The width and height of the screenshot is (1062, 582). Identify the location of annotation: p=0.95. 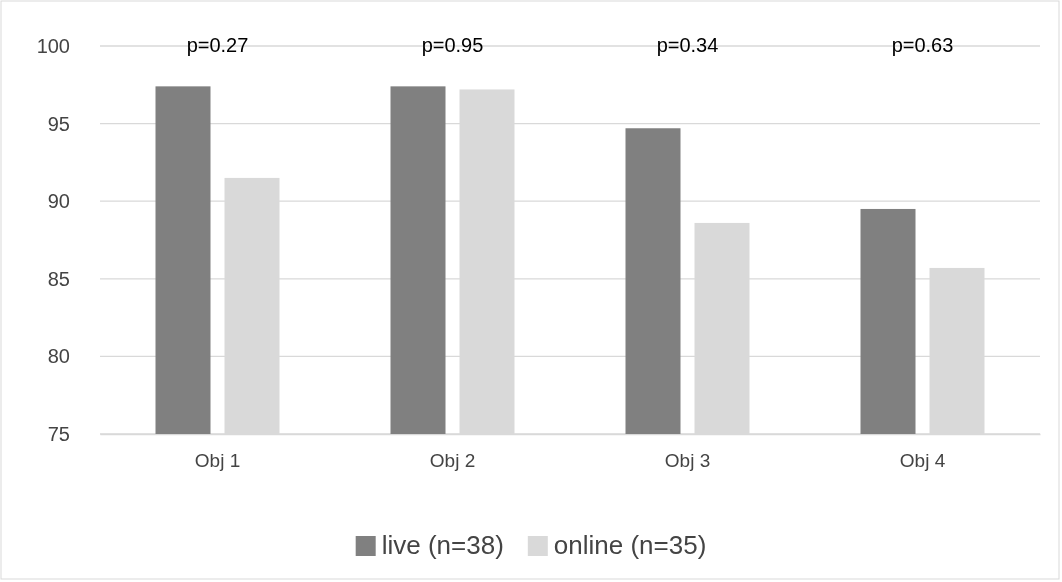
(452, 45).